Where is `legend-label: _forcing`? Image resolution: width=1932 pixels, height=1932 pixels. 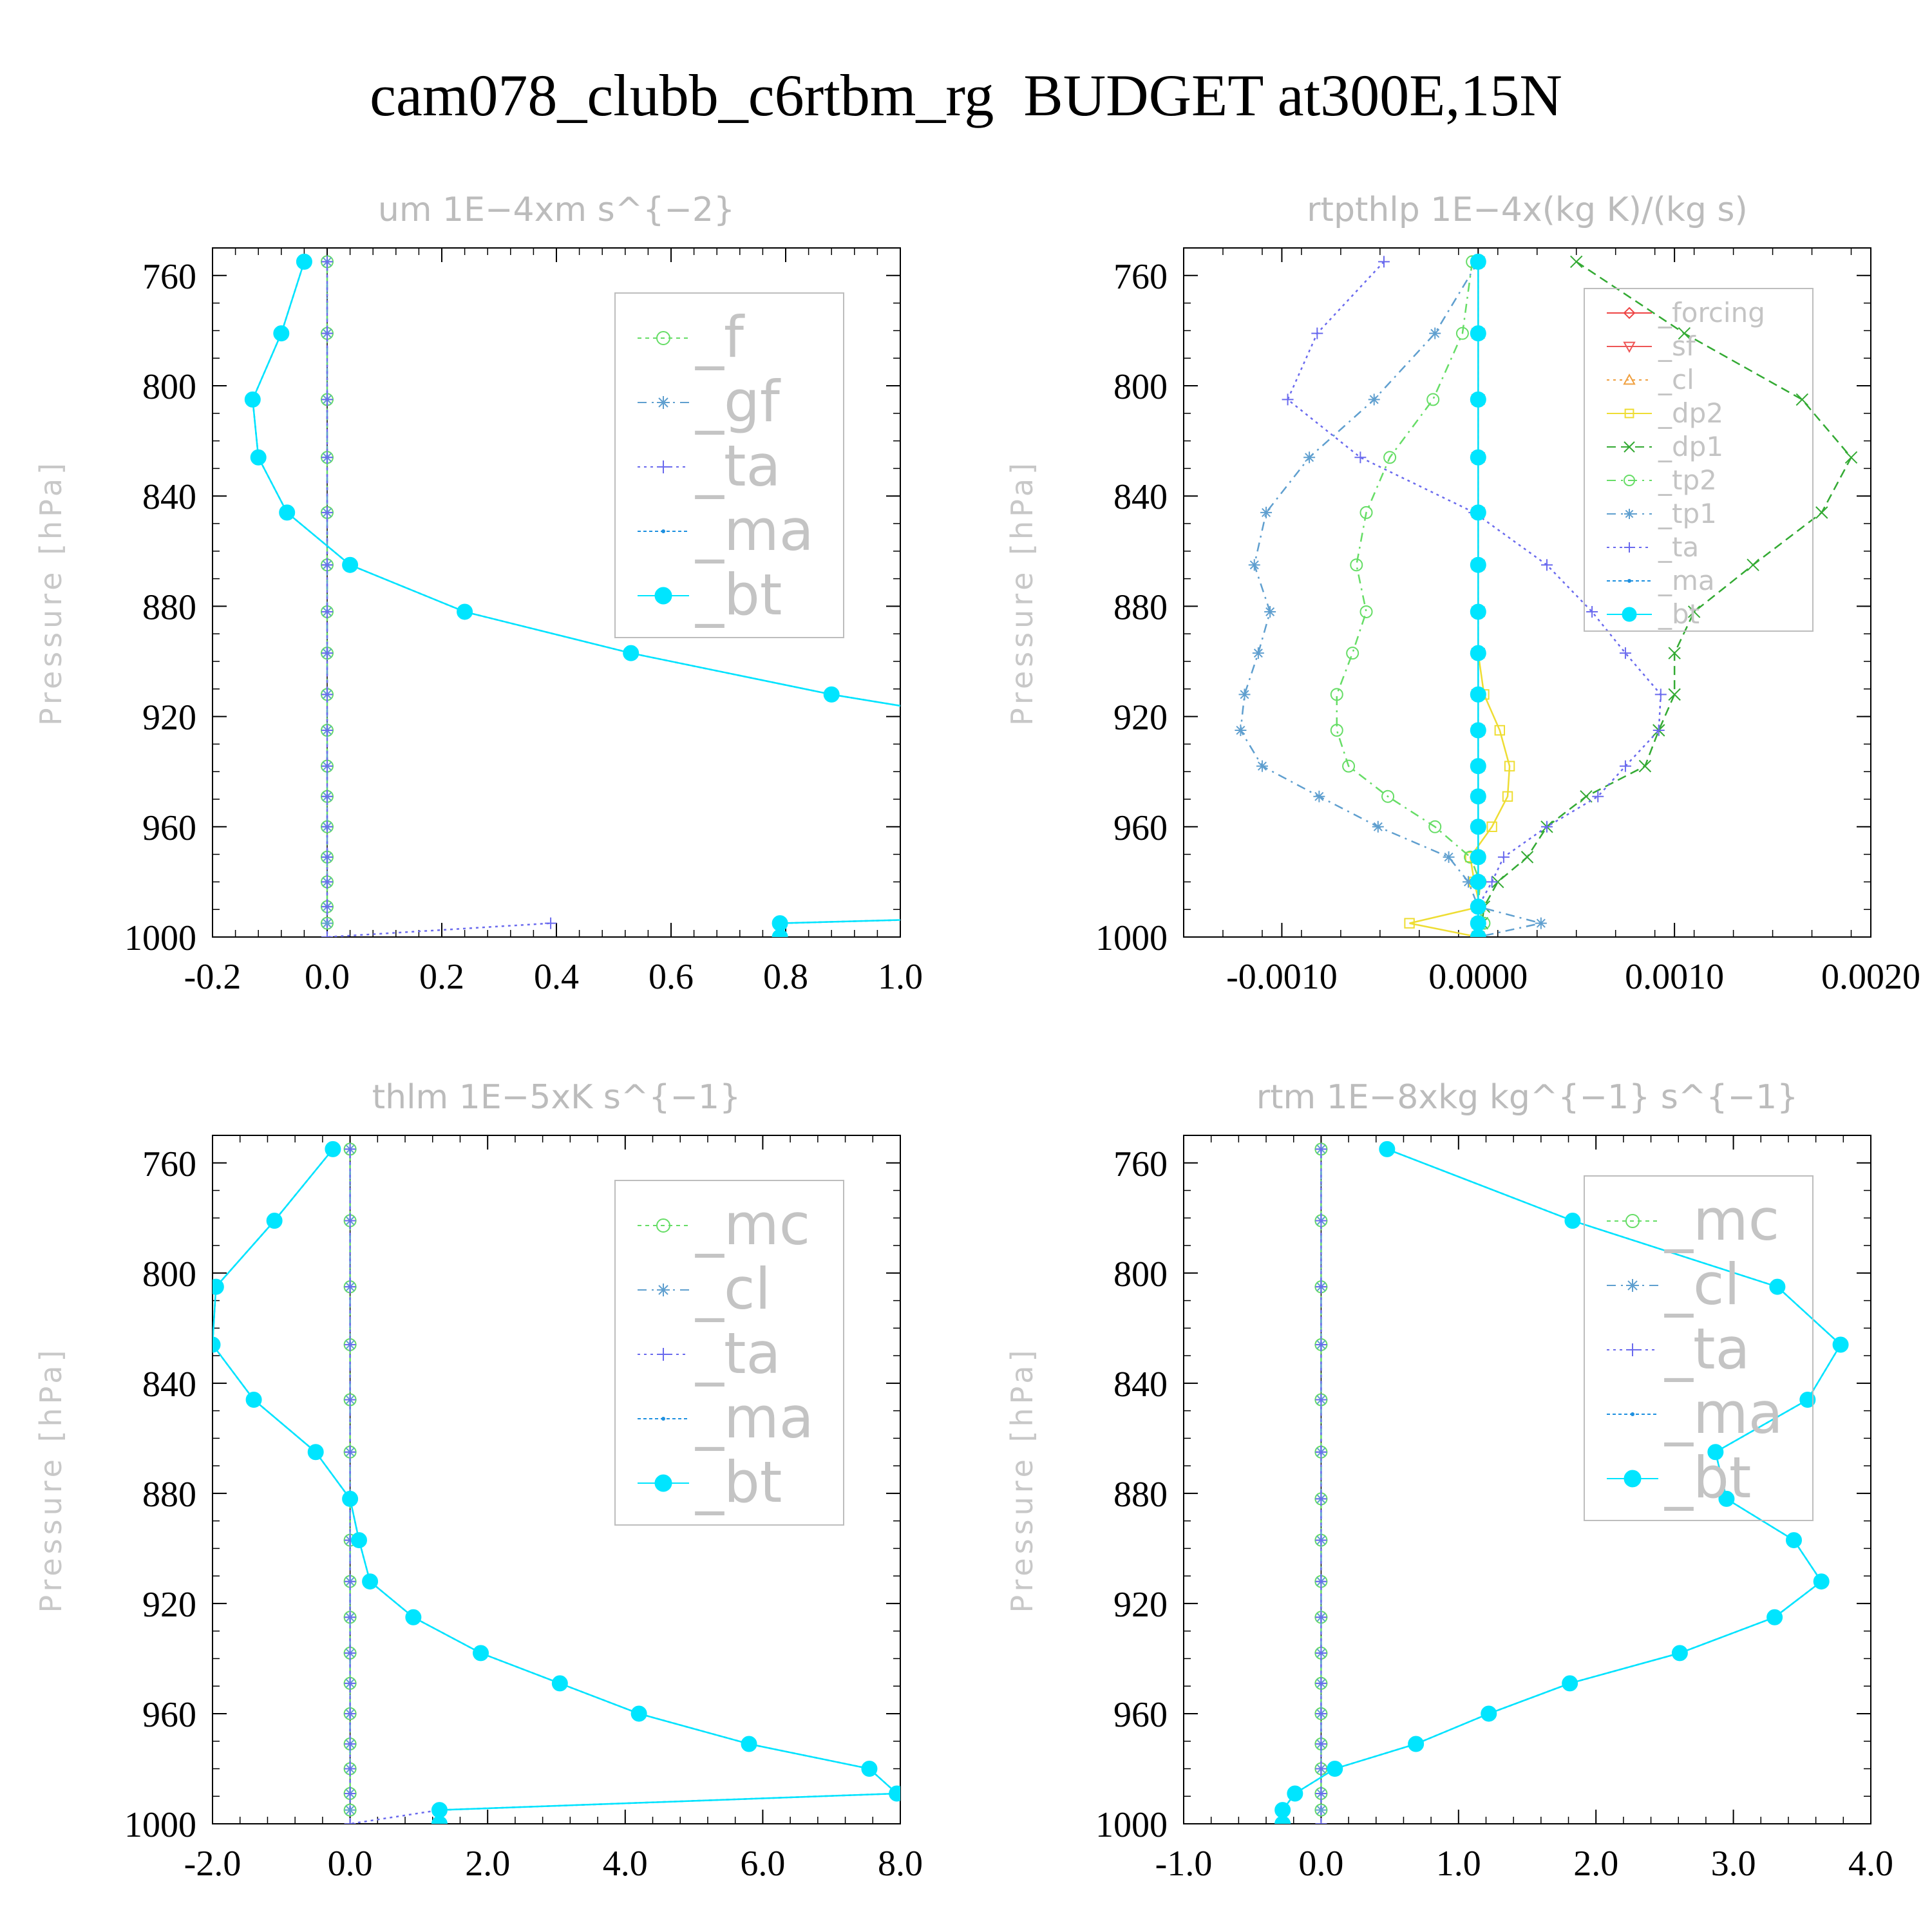
legend-label: _forcing is located at coordinates (1711, 312).